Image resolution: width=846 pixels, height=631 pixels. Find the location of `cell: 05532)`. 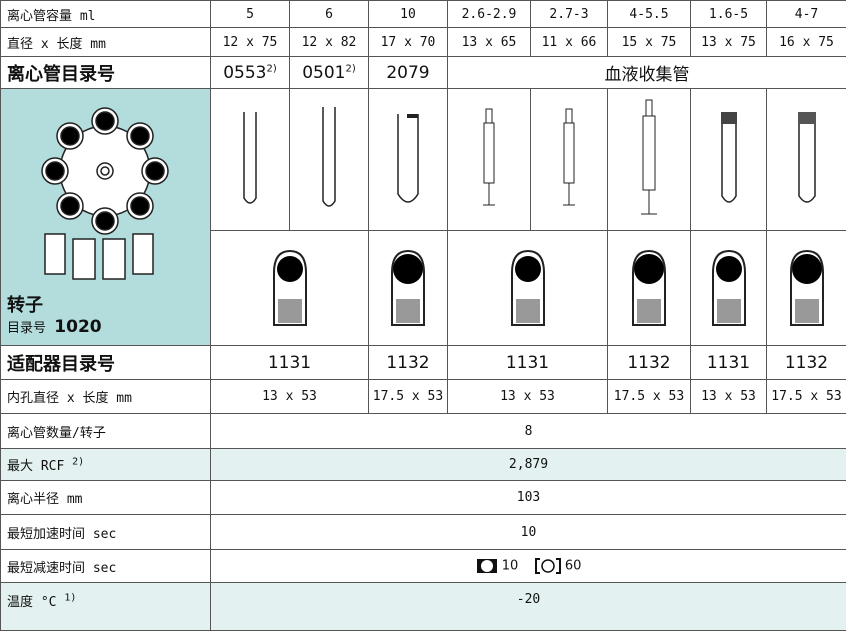

cell: 05532) is located at coordinates (250, 73).